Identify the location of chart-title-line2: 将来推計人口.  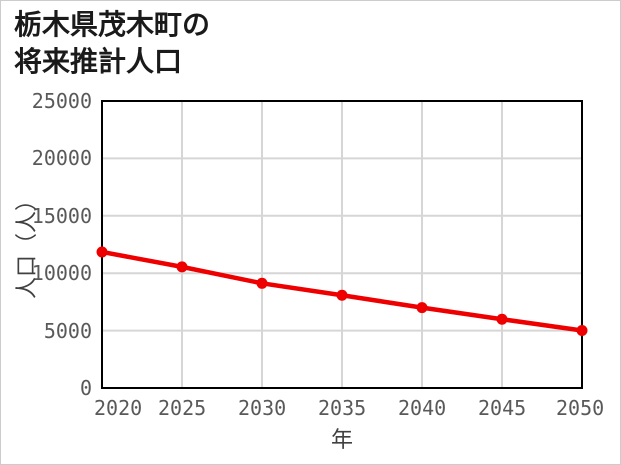
(98, 61).